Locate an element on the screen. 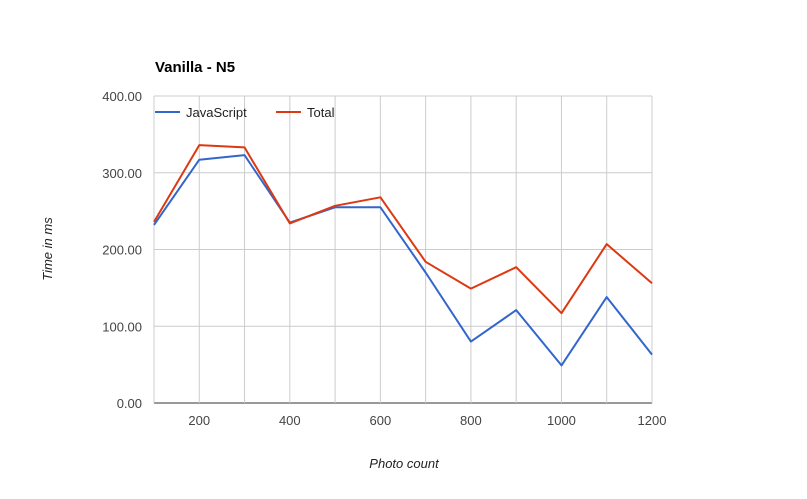 This screenshot has height=499, width=807. y-tick-label: 0.00 is located at coordinates (129, 403).